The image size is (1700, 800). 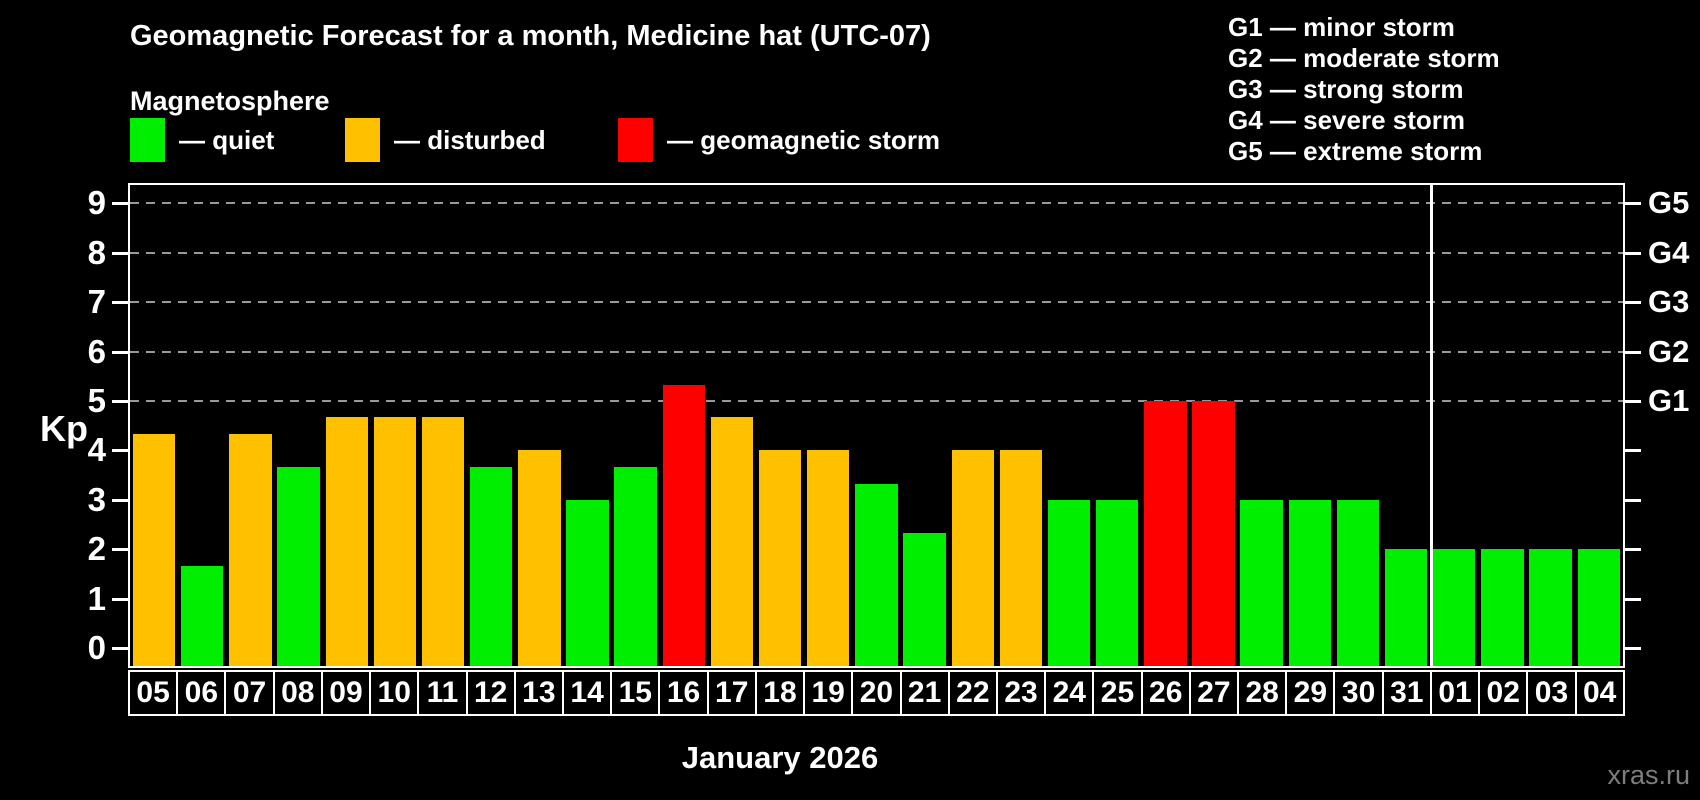 What do you see at coordinates (96, 598) in the screenshot?
I see `y-axis-label-1: 1` at bounding box center [96, 598].